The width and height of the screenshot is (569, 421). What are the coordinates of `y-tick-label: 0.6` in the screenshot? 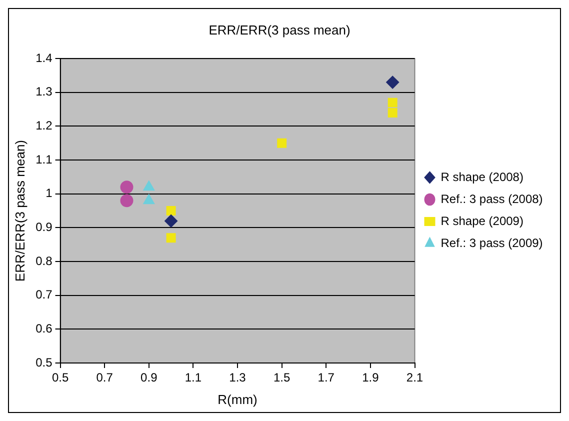 It's located at (44, 328).